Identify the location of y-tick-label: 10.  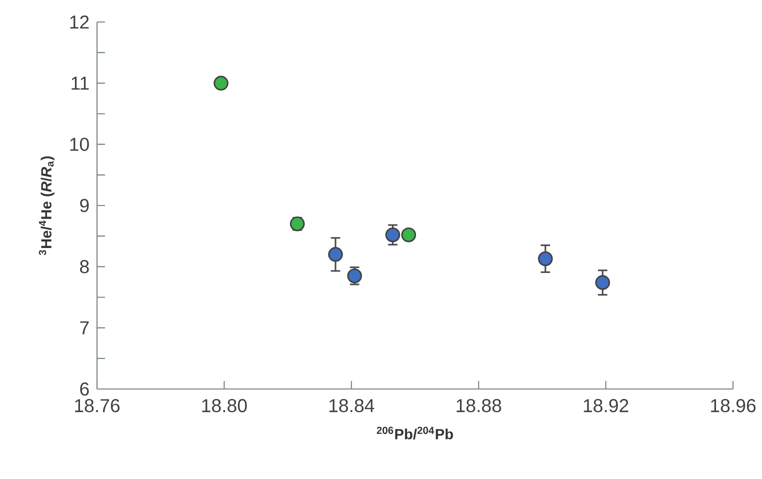
(79, 144).